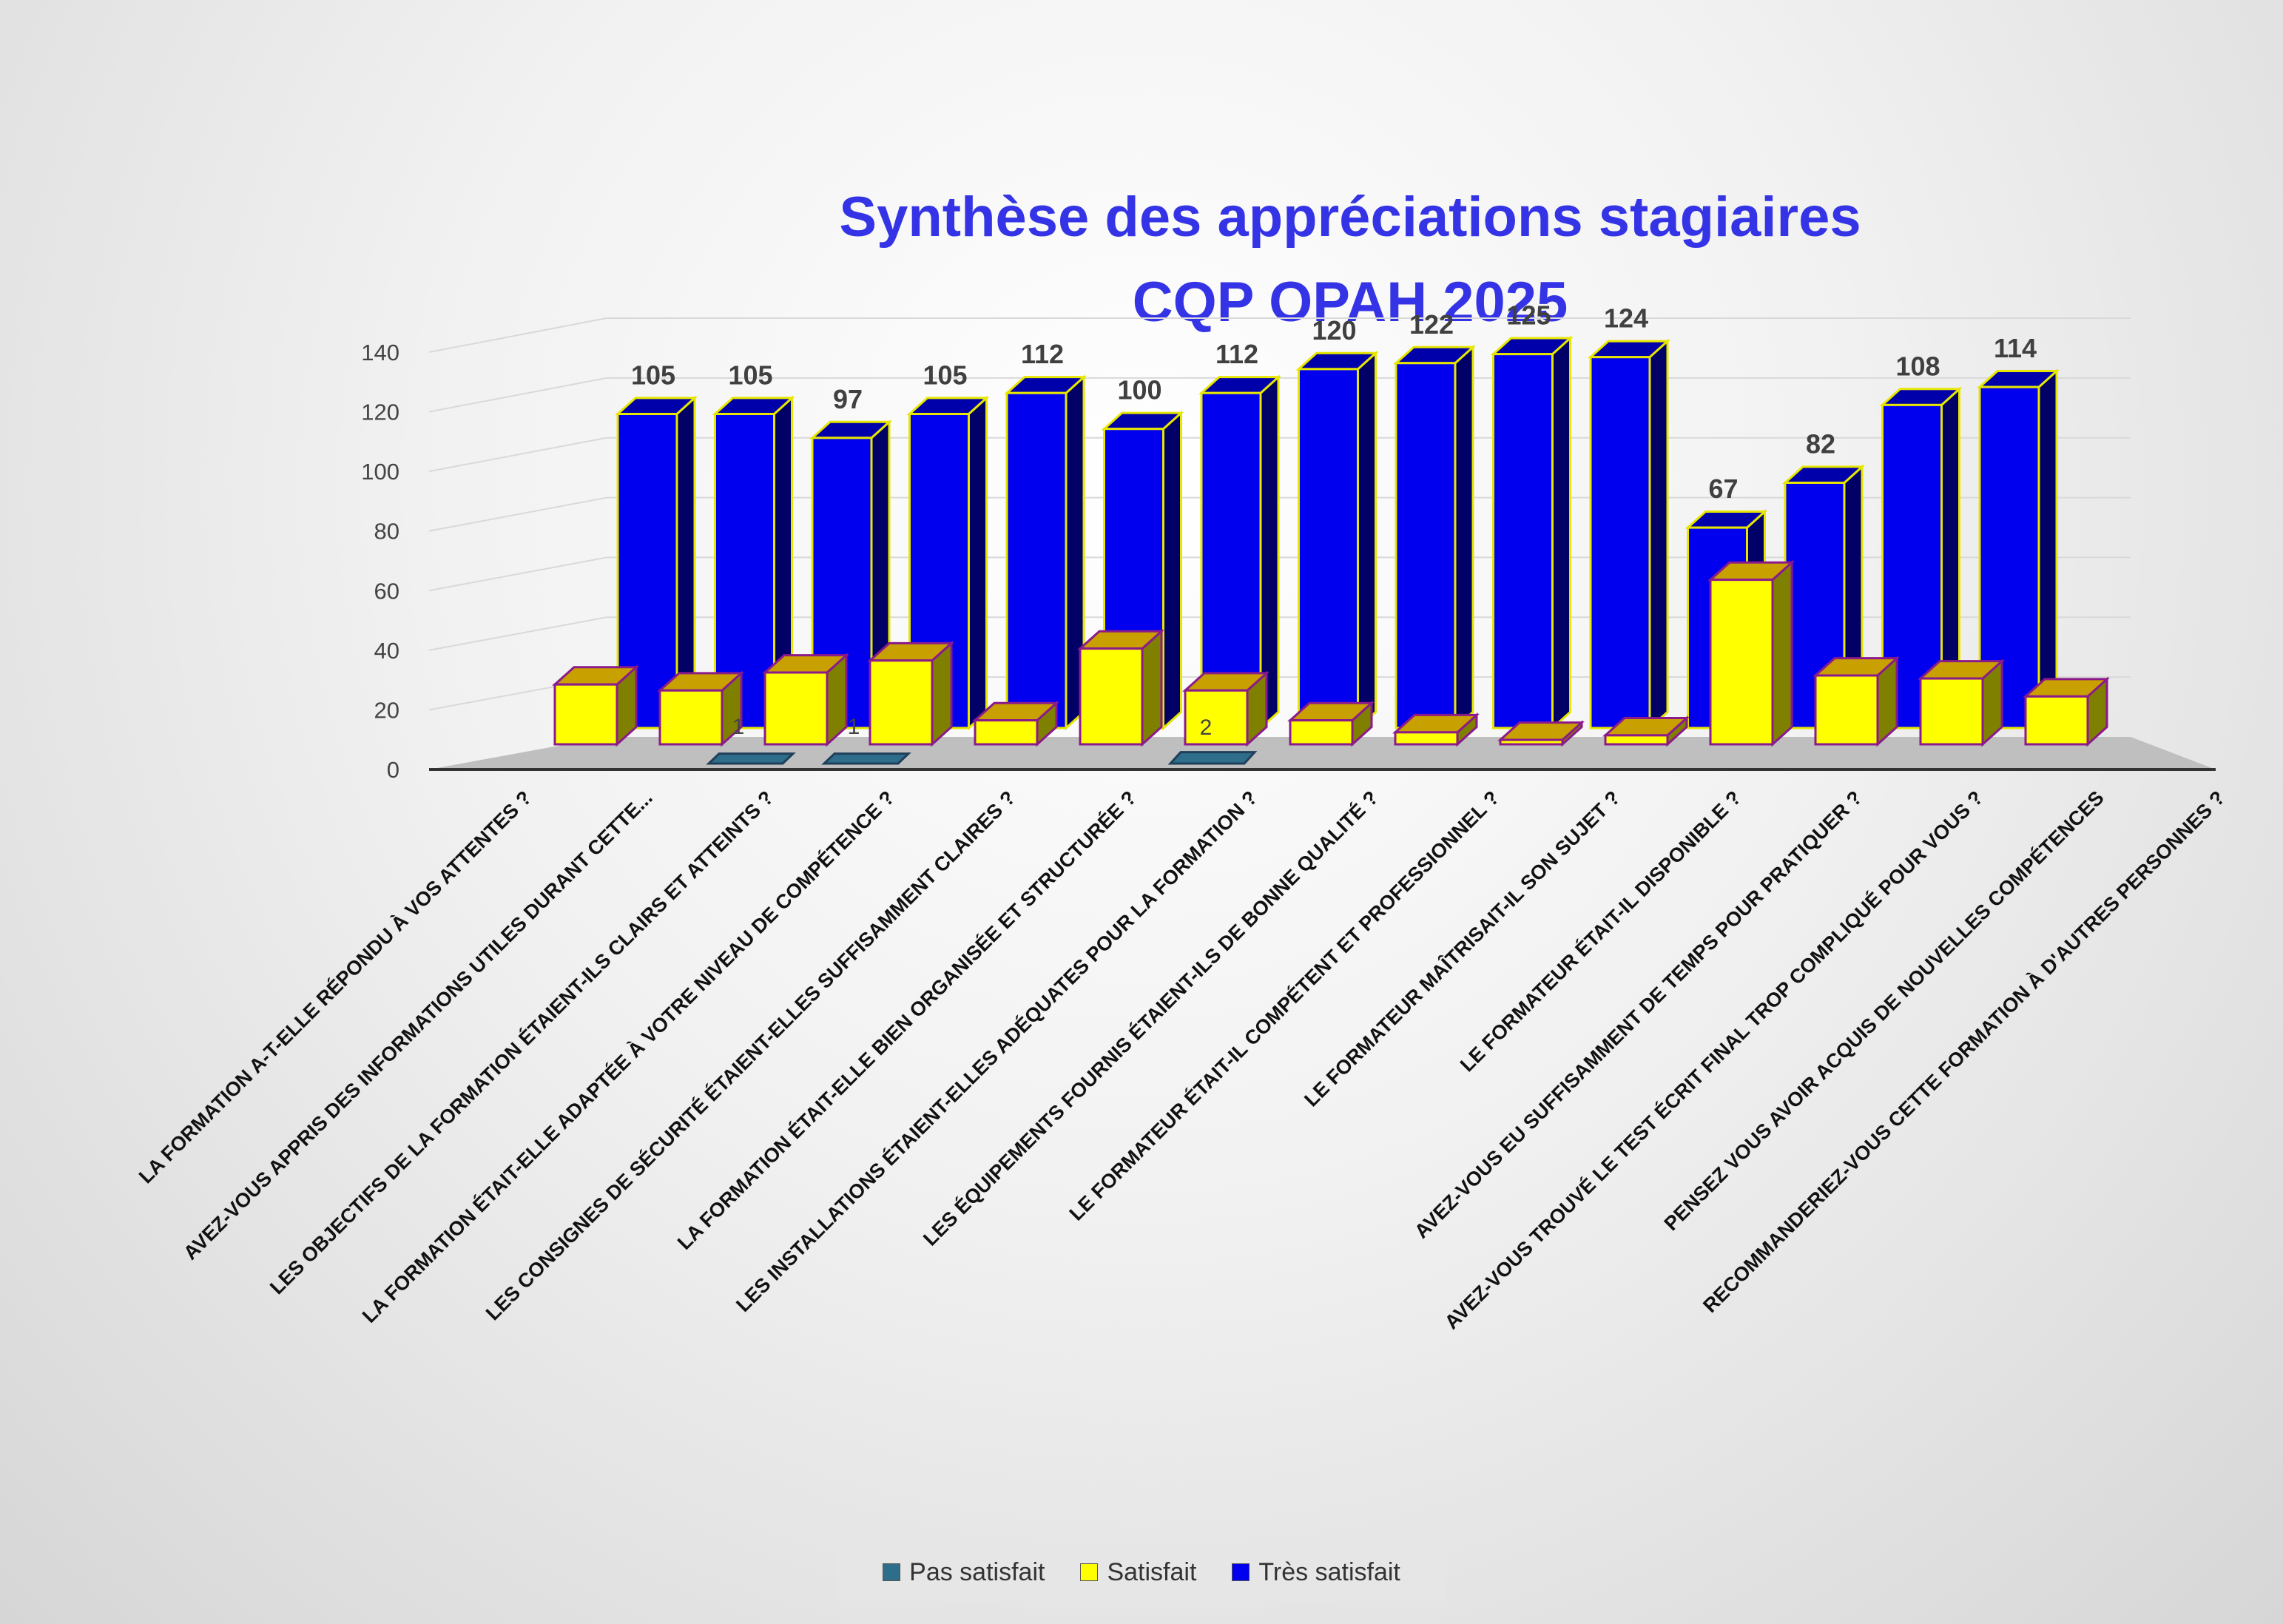 The image size is (2283, 1624). I want to click on x-tick-label: LE FORMATEUR ÉTAIT-IL DISPONIBLE ?, so click(1600, 931).